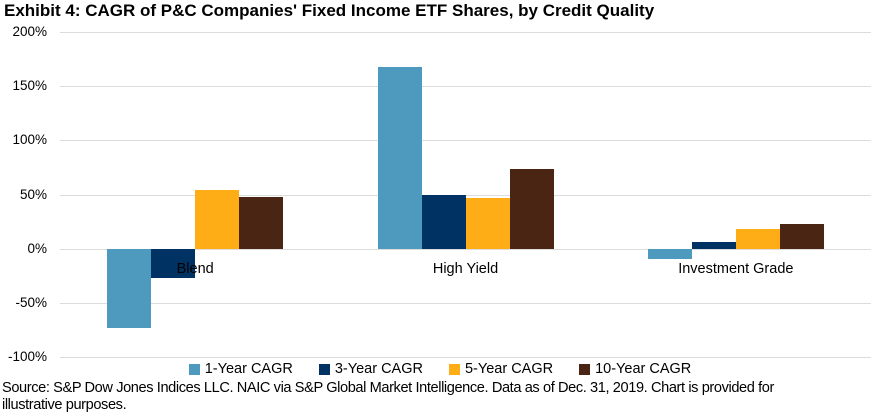 The width and height of the screenshot is (880, 419). Describe the element at coordinates (29, 31) in the screenshot. I see `y-tick-label: 200%` at that location.